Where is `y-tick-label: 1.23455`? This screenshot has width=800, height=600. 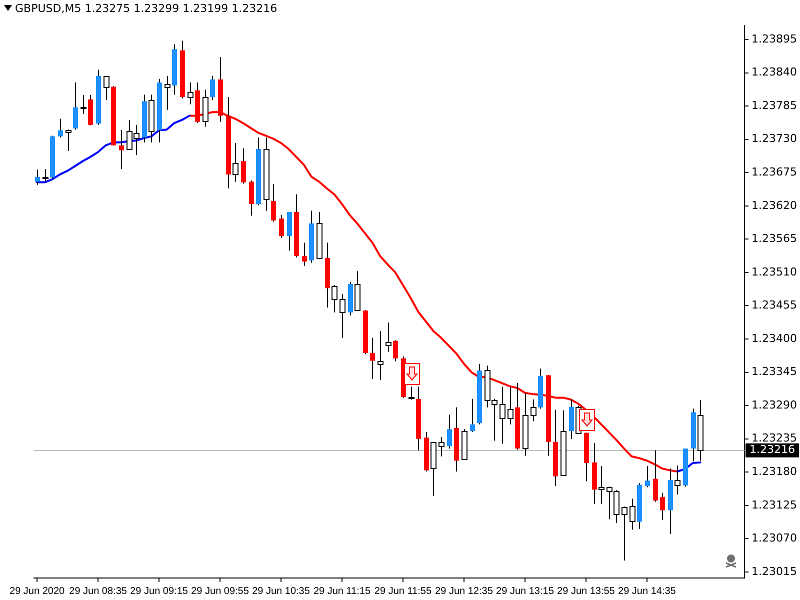
y-tick-label: 1.23455 is located at coordinates (775, 305).